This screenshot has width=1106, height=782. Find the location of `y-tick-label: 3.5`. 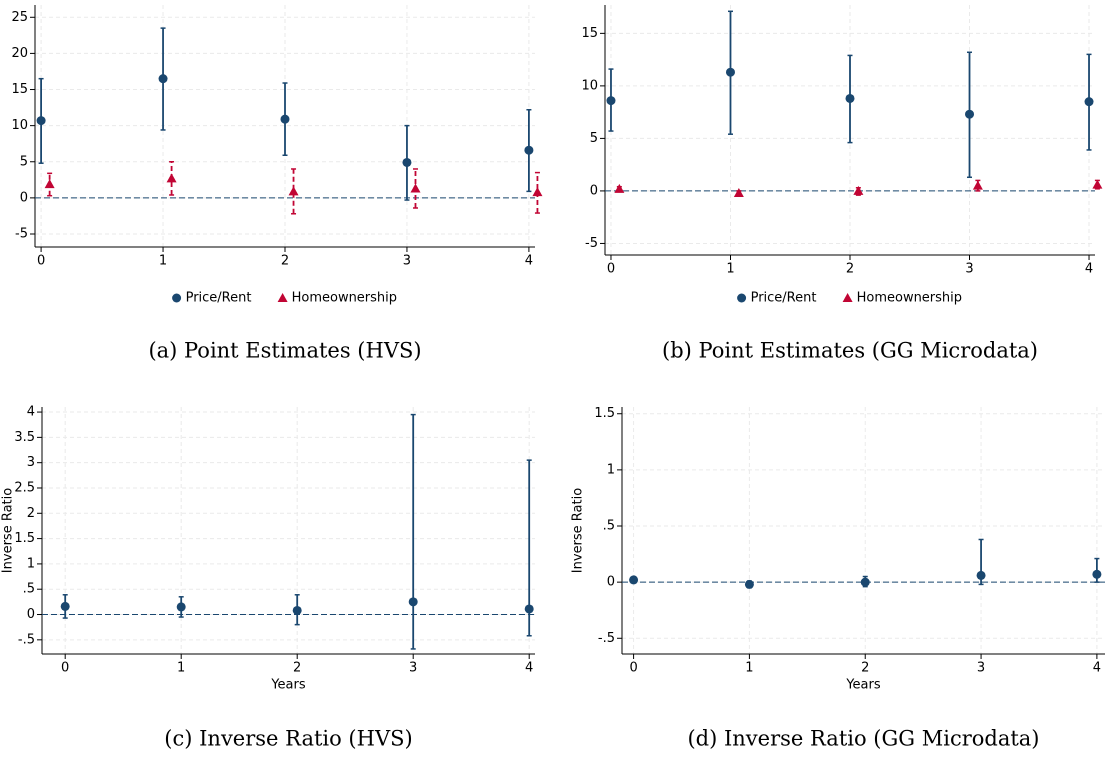

y-tick-label: 3.5 is located at coordinates (24, 437).